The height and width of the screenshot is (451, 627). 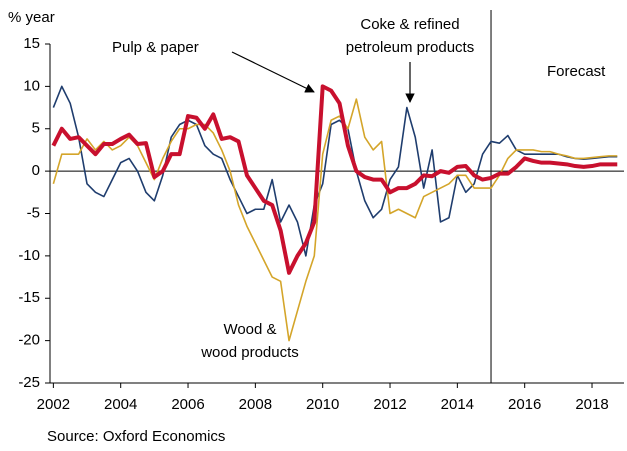 I want to click on y-tick-label: -15, so click(x=29, y=297).